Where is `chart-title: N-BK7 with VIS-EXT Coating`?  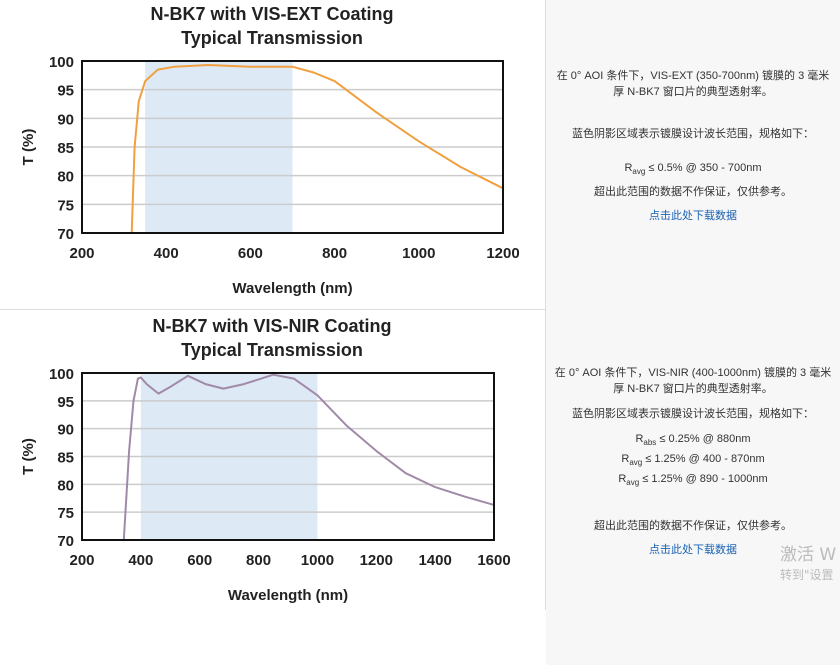 chart-title: N-BK7 with VIS-EXT Coating is located at coordinates (272, 14).